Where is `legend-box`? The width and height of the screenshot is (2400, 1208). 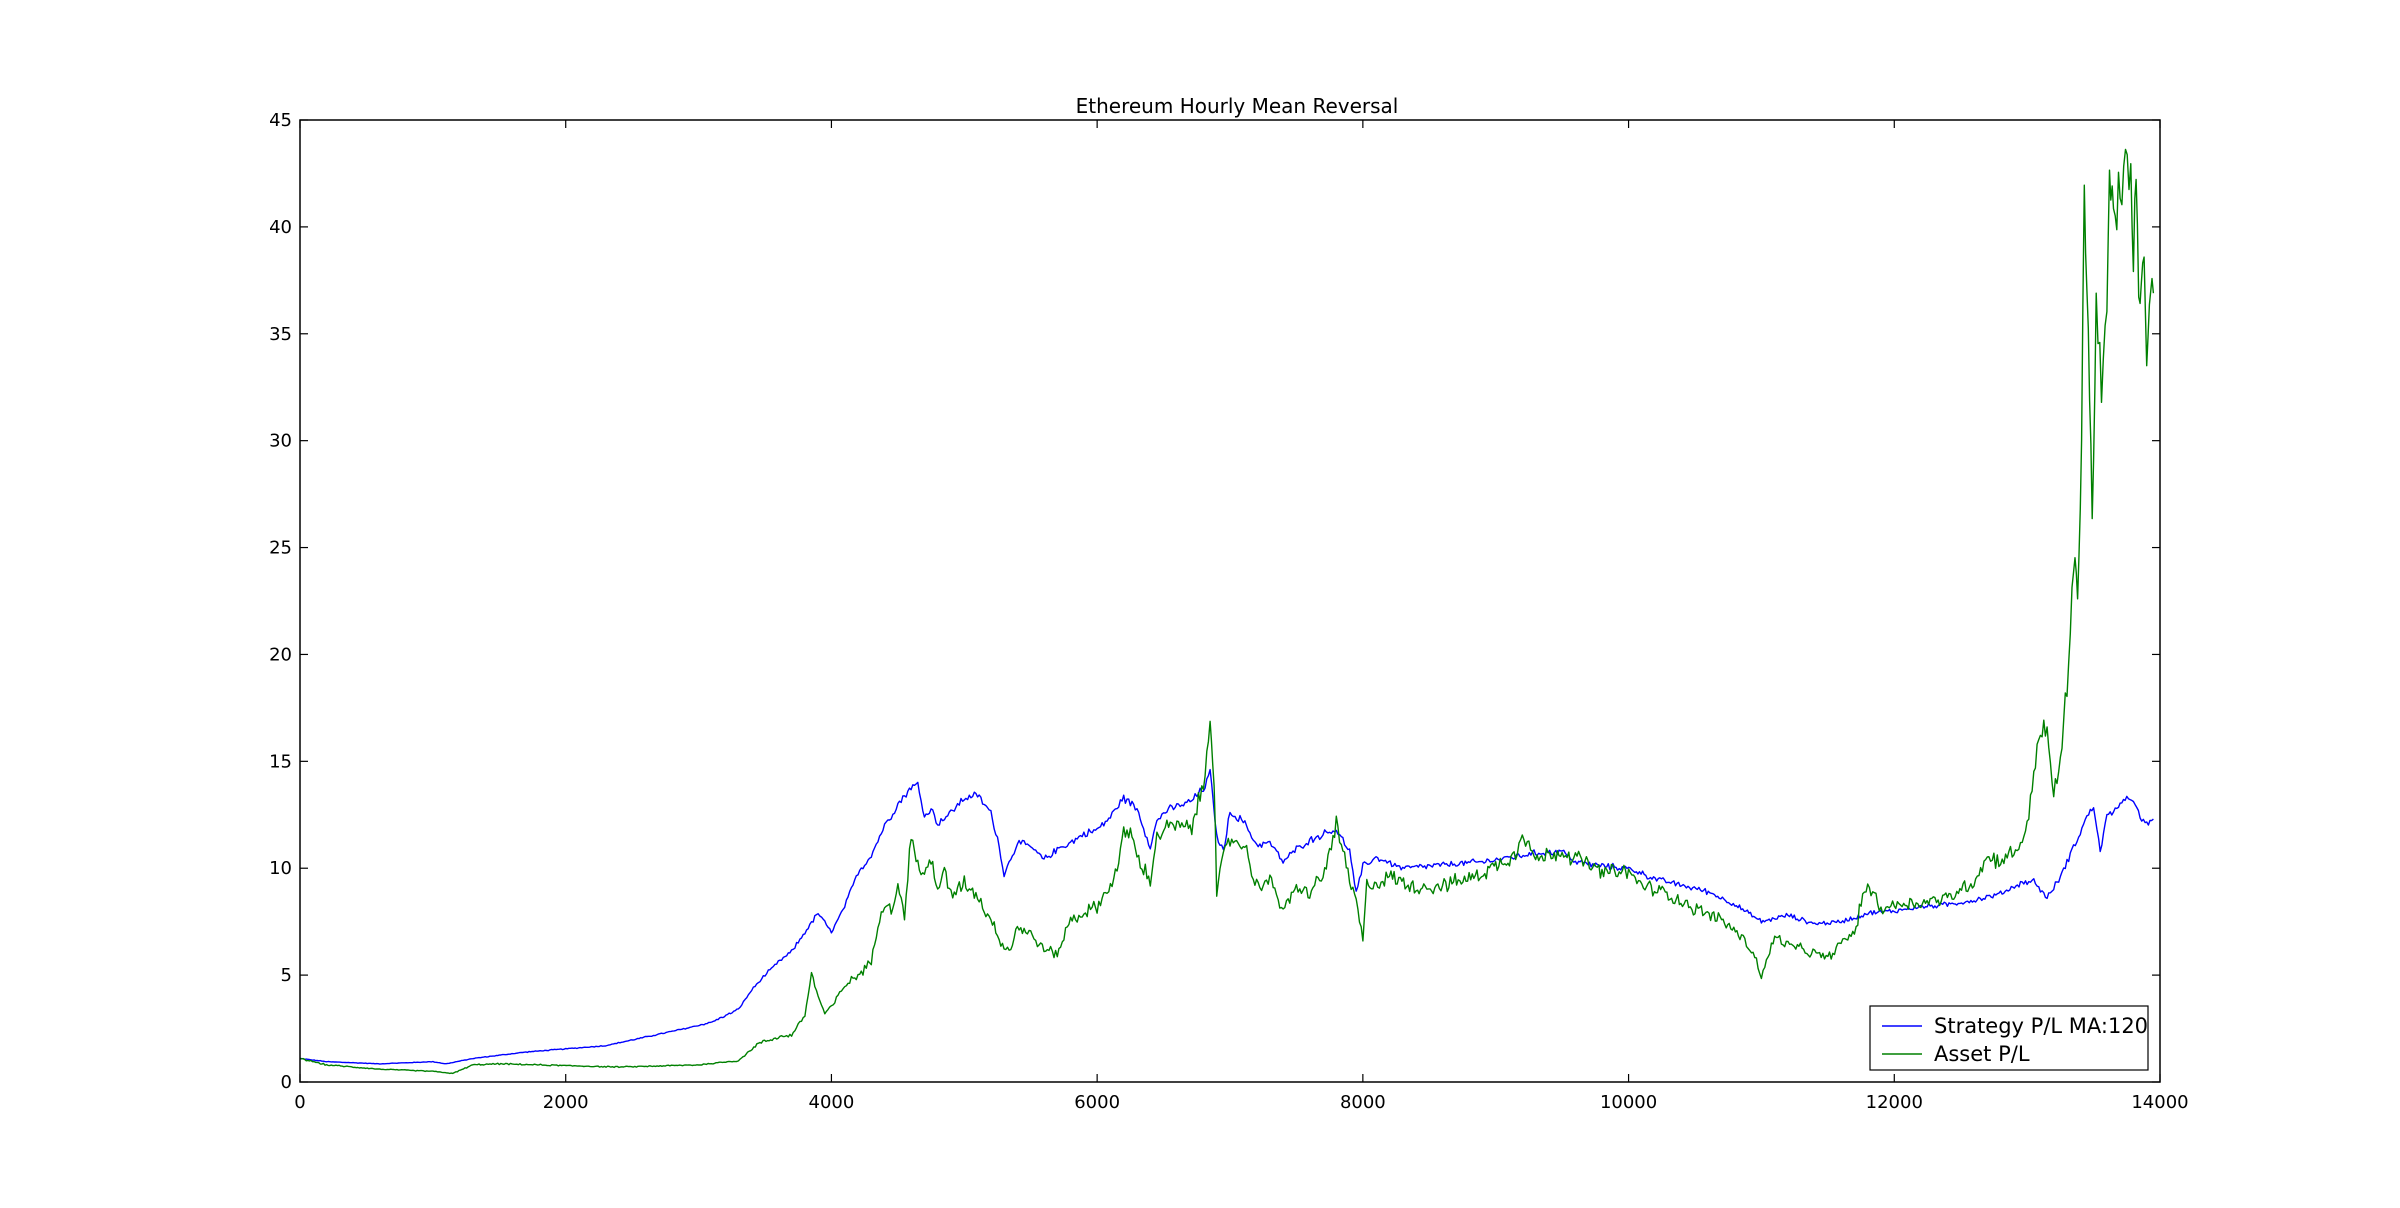
legend-box is located at coordinates (2009, 1038).